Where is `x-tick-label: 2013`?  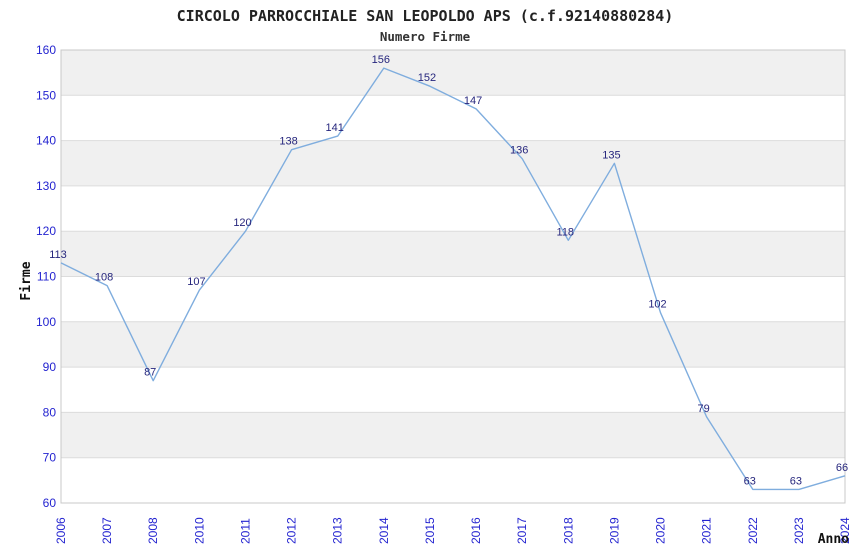 x-tick-label: 2013 is located at coordinates (338, 530).